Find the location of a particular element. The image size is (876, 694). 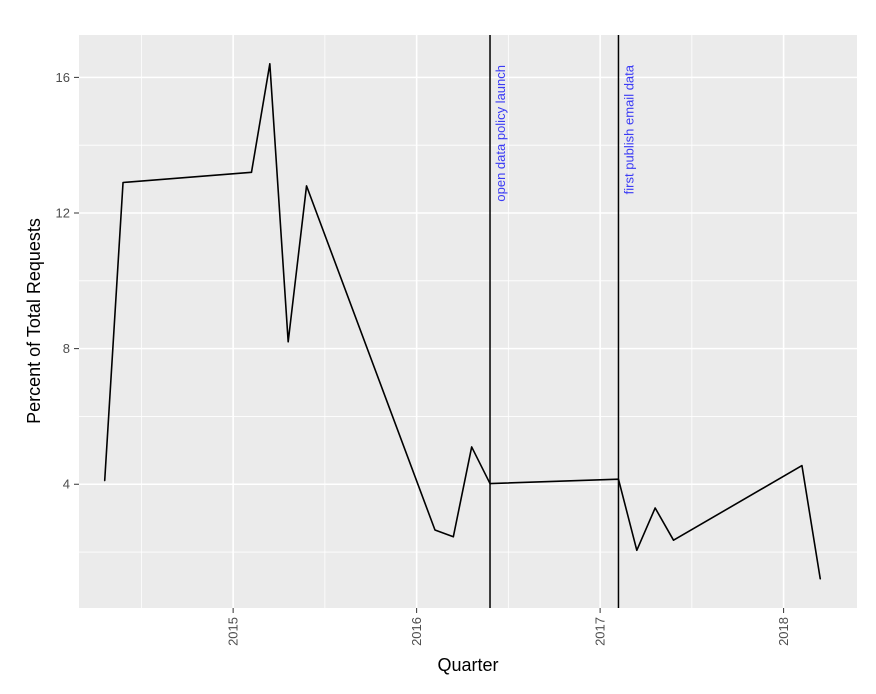

event-label: open data policy launch is located at coordinates (500, 133).